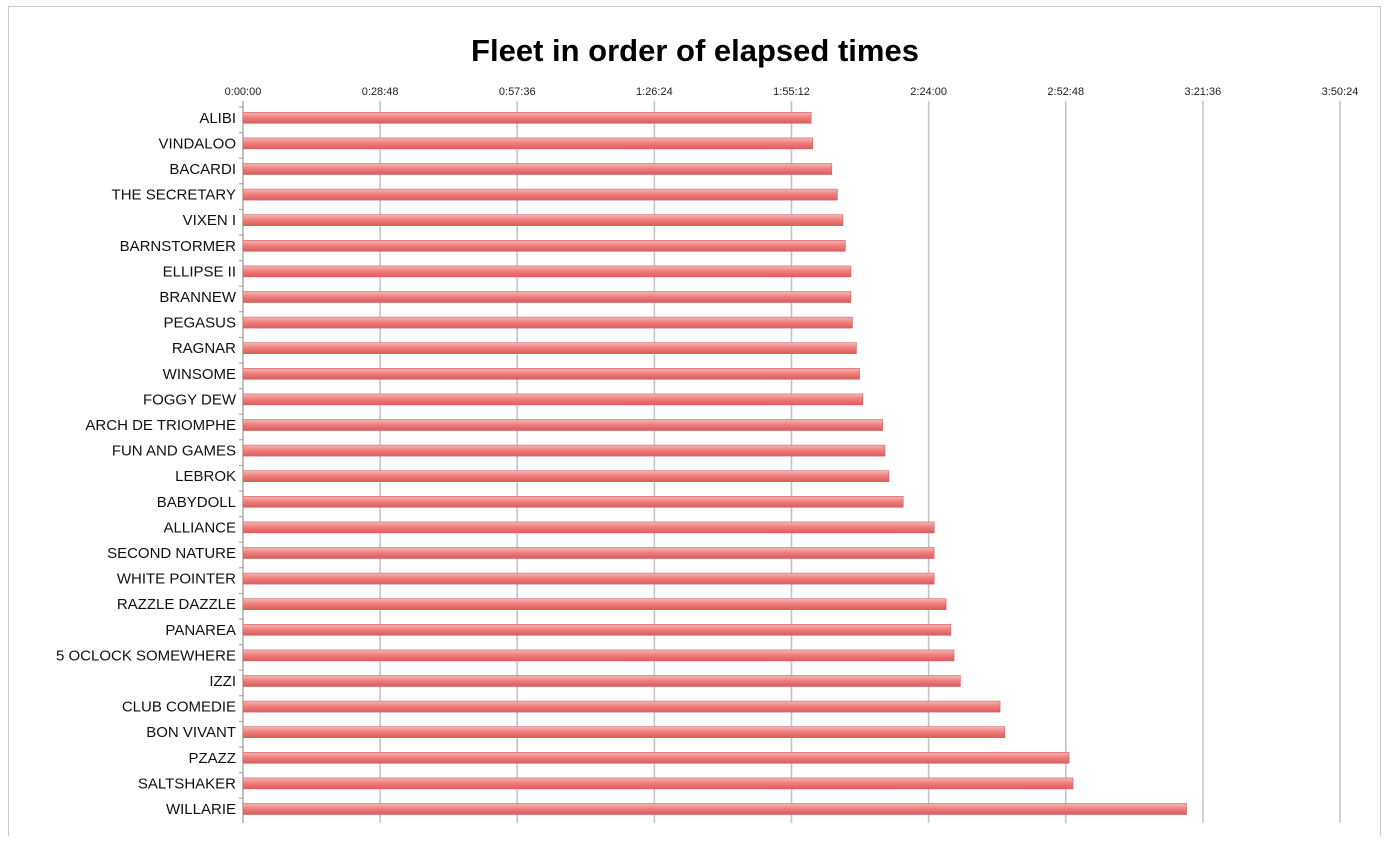 The width and height of the screenshot is (1389, 841). I want to click on bar-ragnar, so click(549, 348).